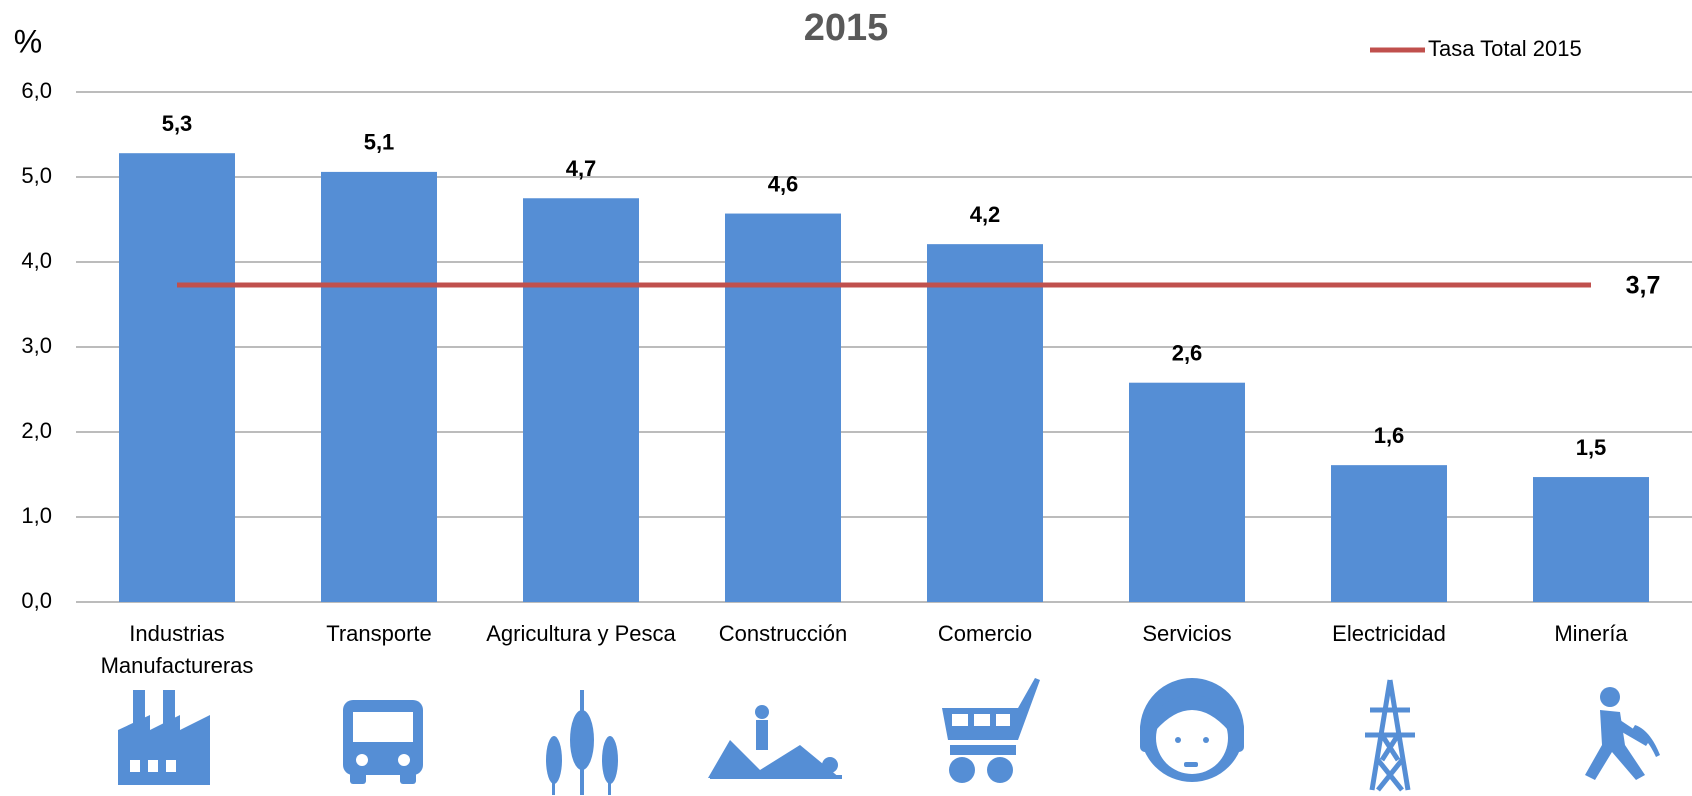  I want to click on headset-icon, so click(1192, 730).